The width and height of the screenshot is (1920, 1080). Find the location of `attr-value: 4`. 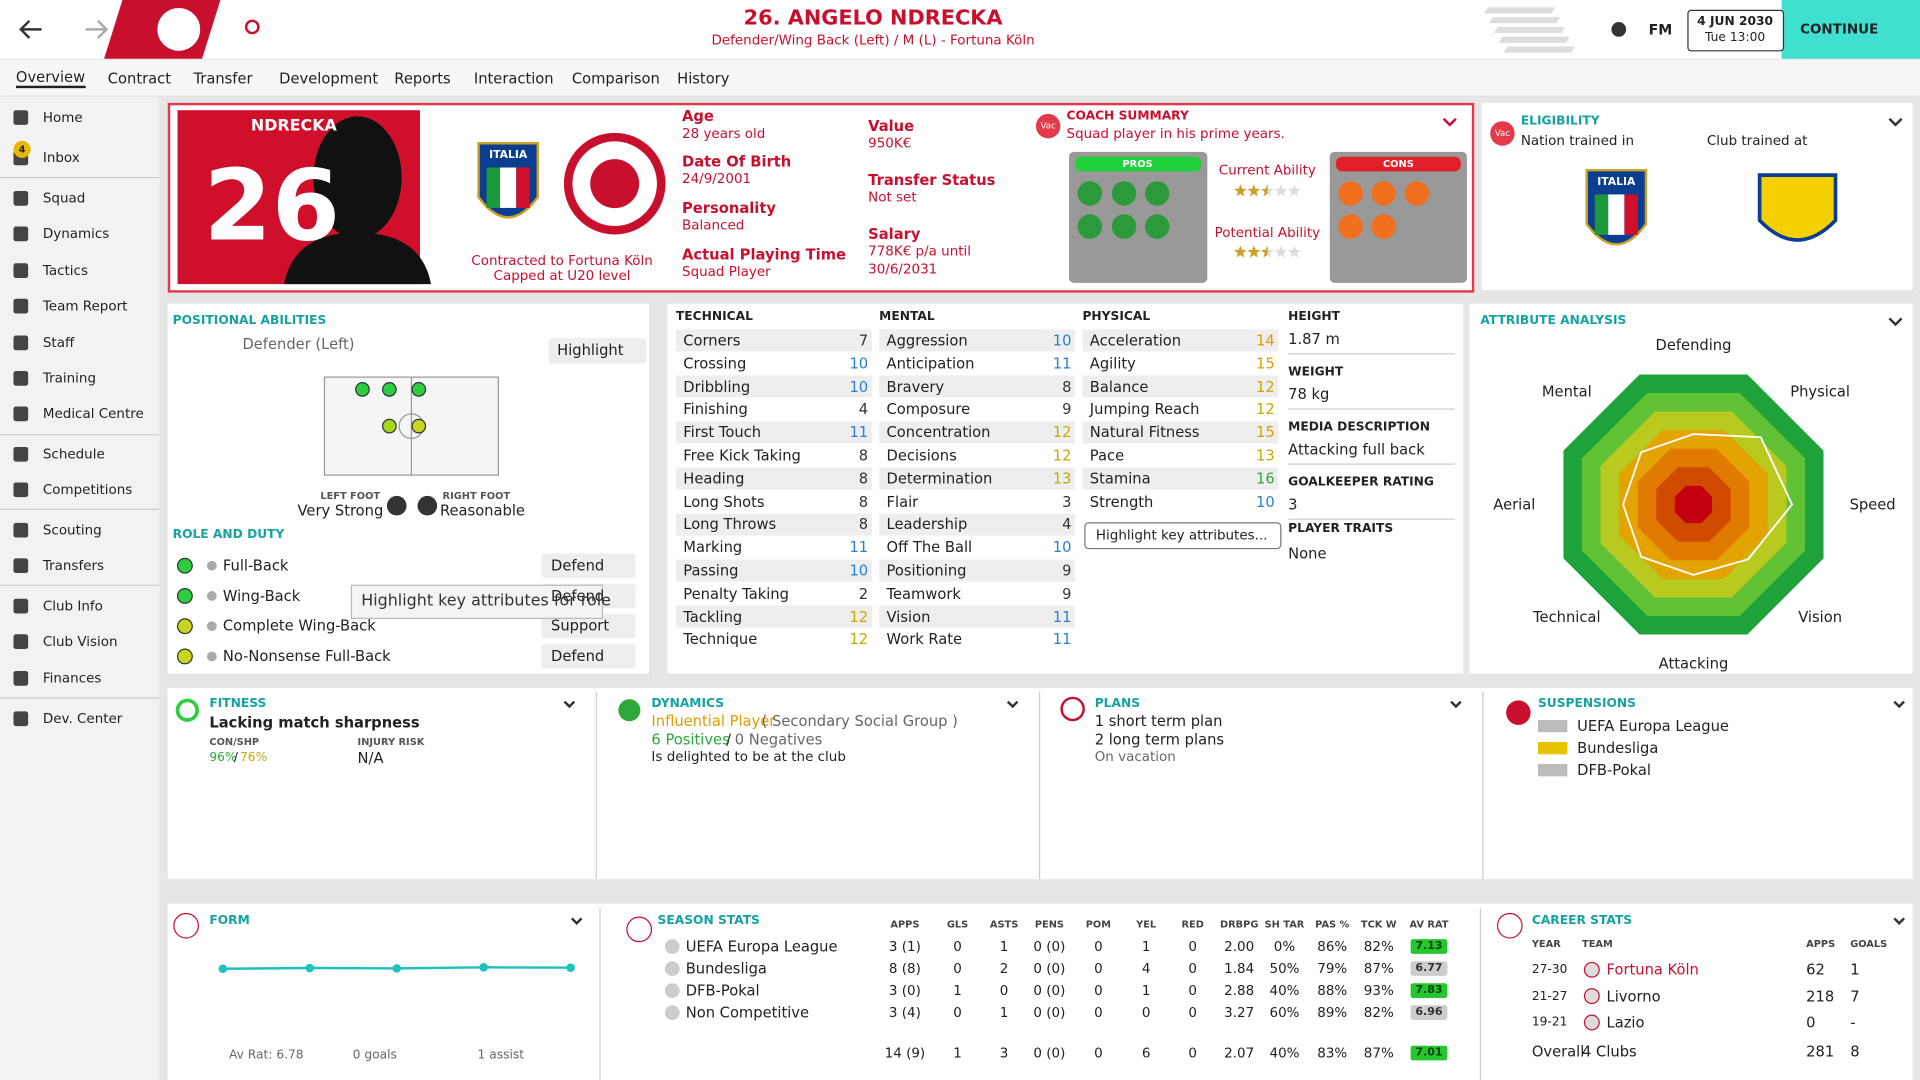

attr-value: 4 is located at coordinates (1067, 524).